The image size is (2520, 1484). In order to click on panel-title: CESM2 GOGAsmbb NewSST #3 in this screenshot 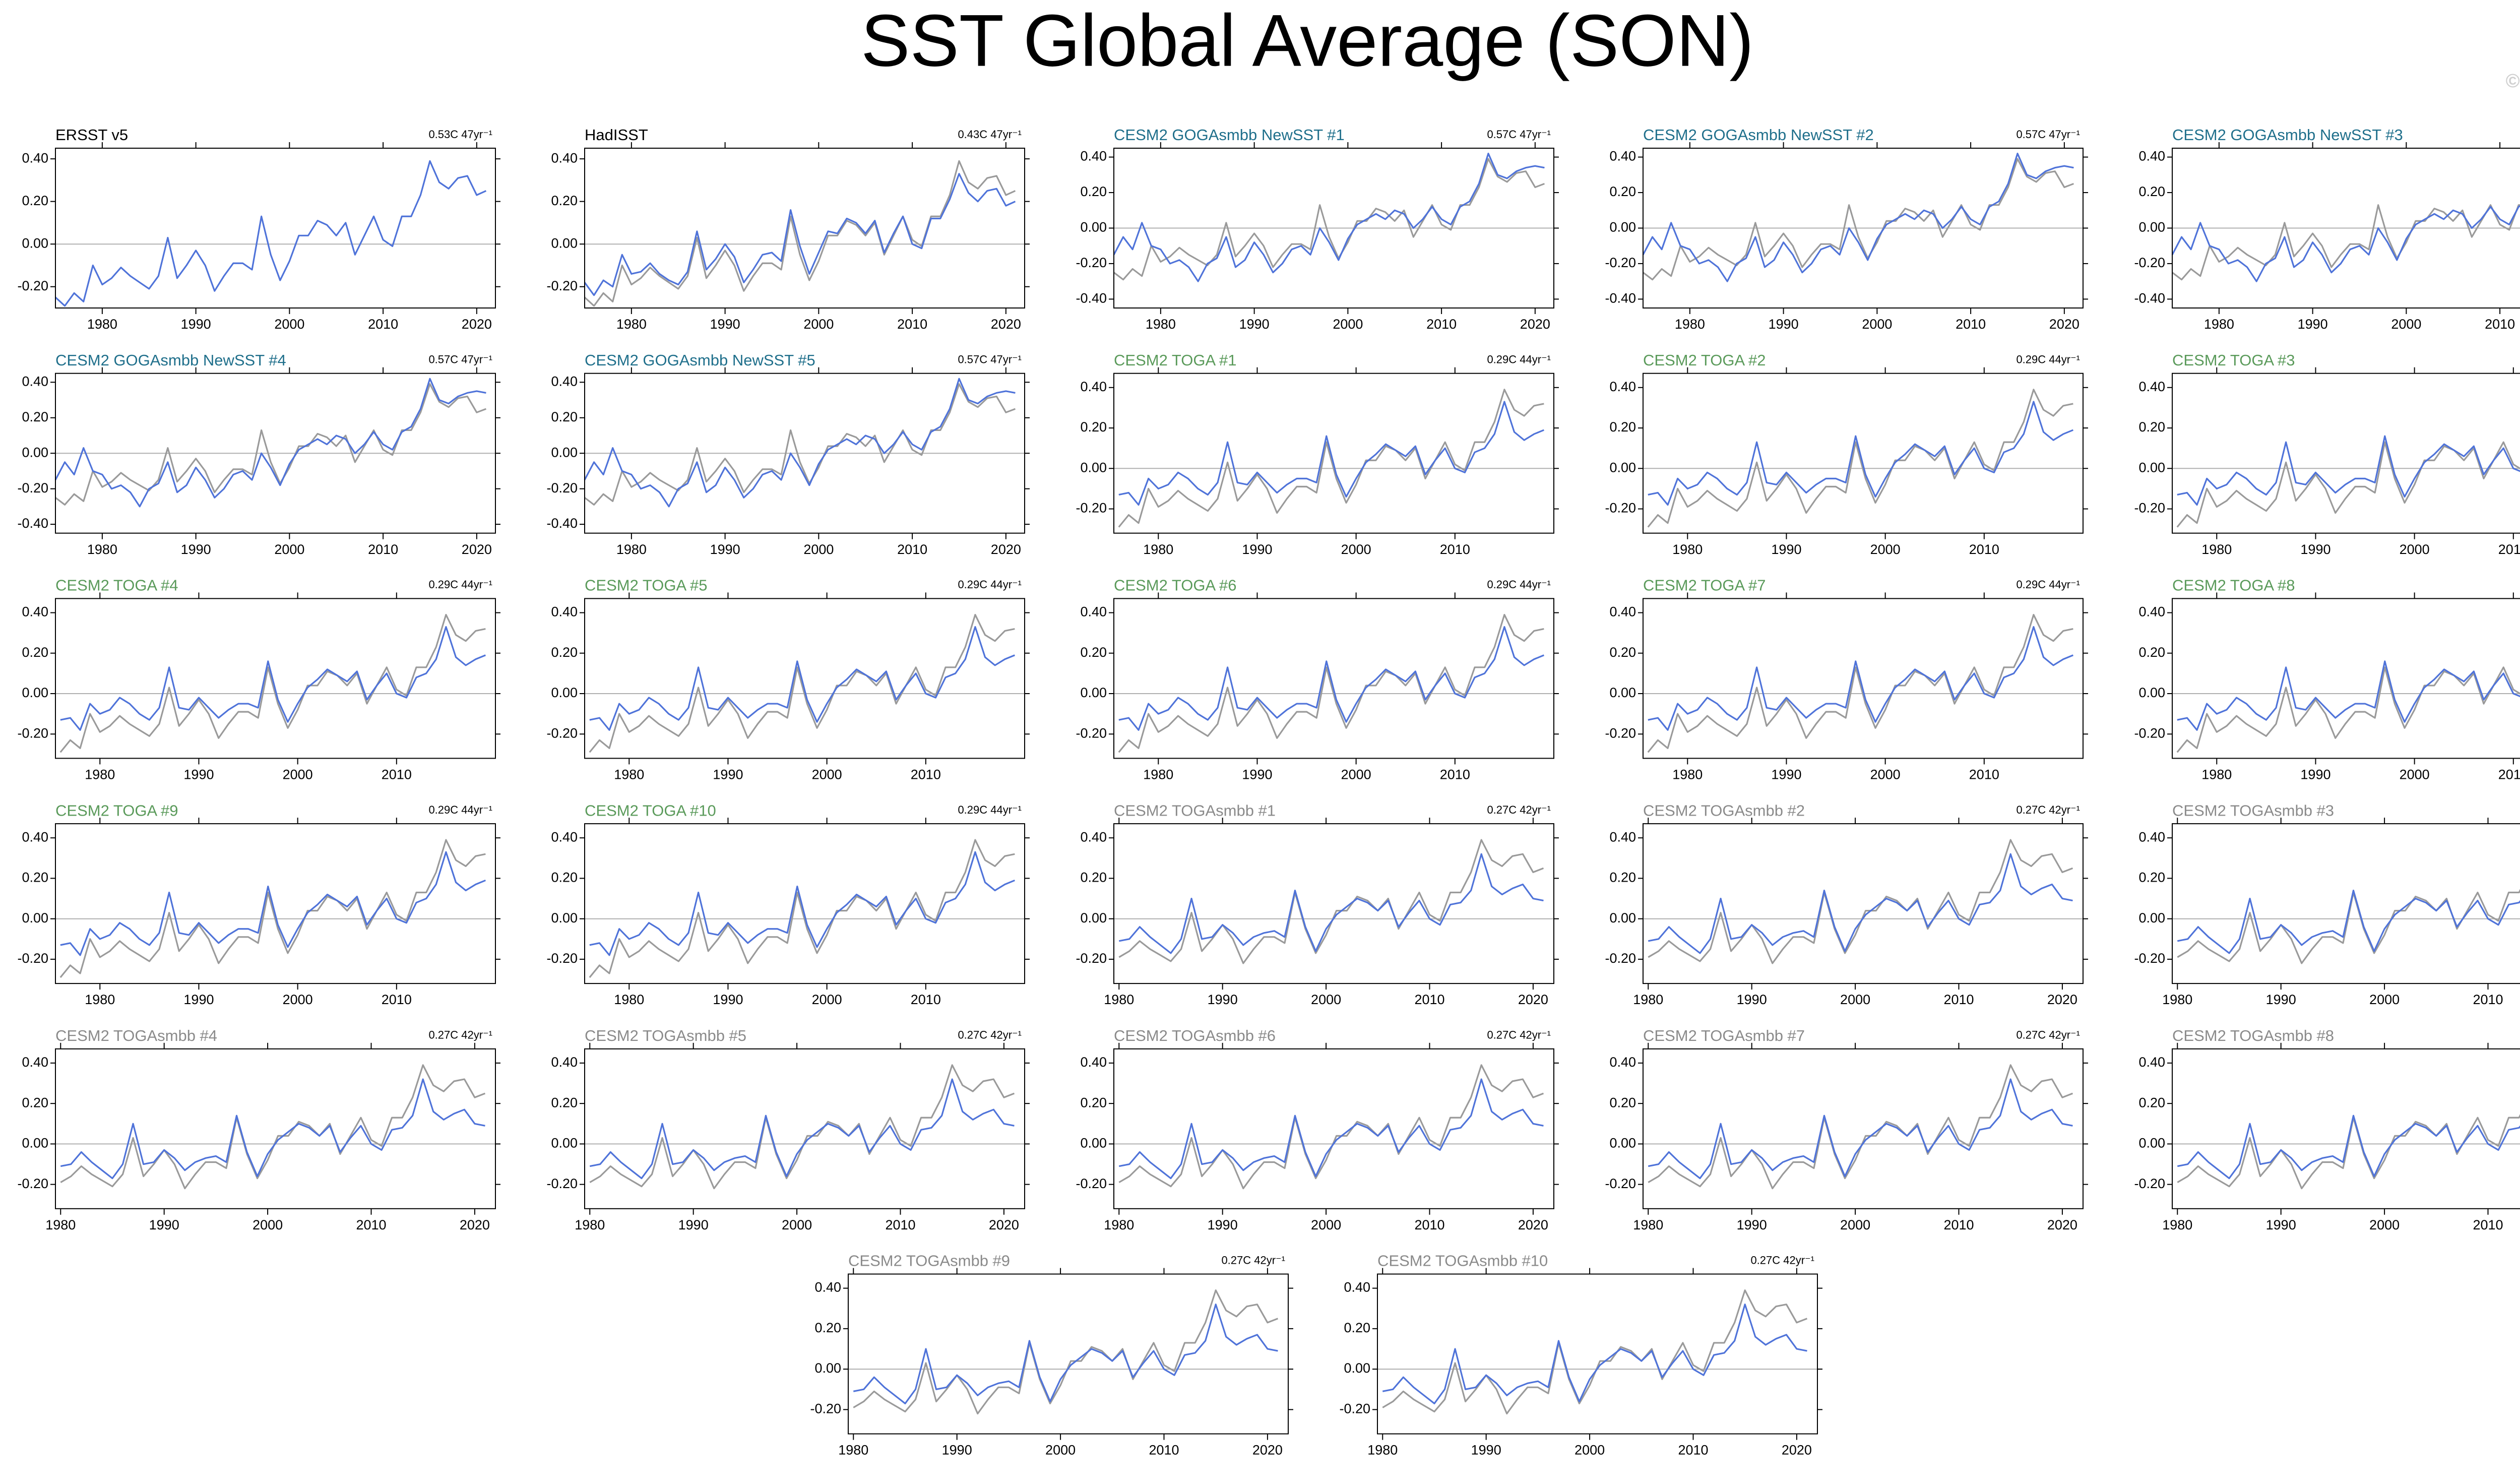, I will do `click(2287, 135)`.